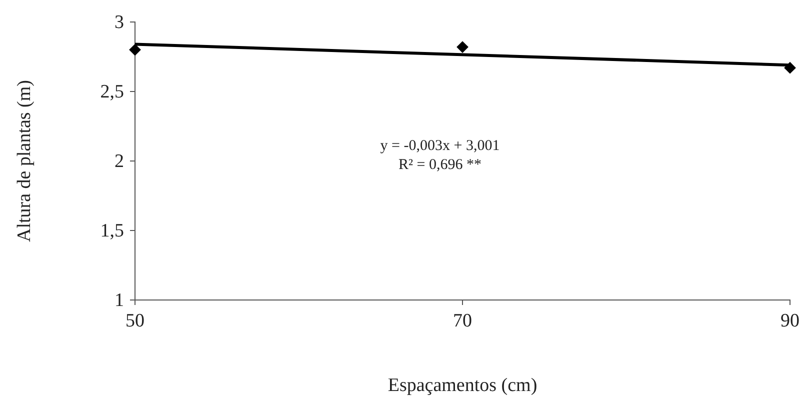 The image size is (806, 409). I want to click on y-tick-label: 3, so click(119, 23).